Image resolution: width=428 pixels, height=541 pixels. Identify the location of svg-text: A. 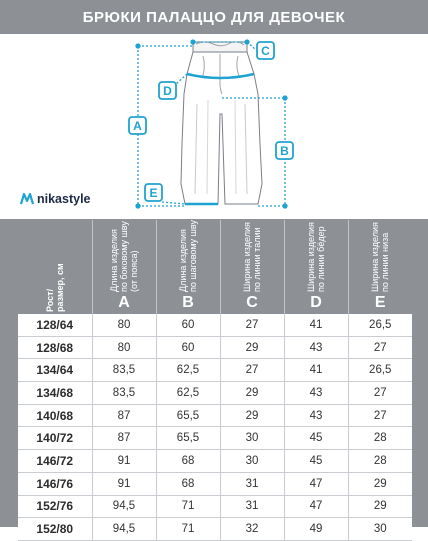
(137, 126).